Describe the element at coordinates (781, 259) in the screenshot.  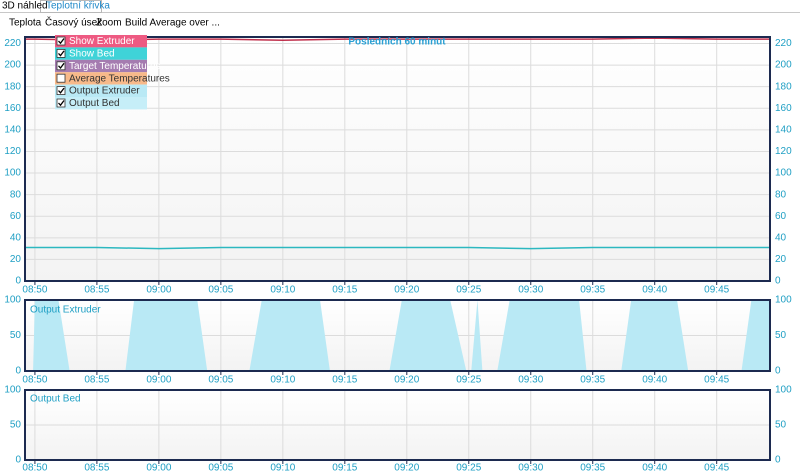
I see `y2-tick-label: 20` at that location.